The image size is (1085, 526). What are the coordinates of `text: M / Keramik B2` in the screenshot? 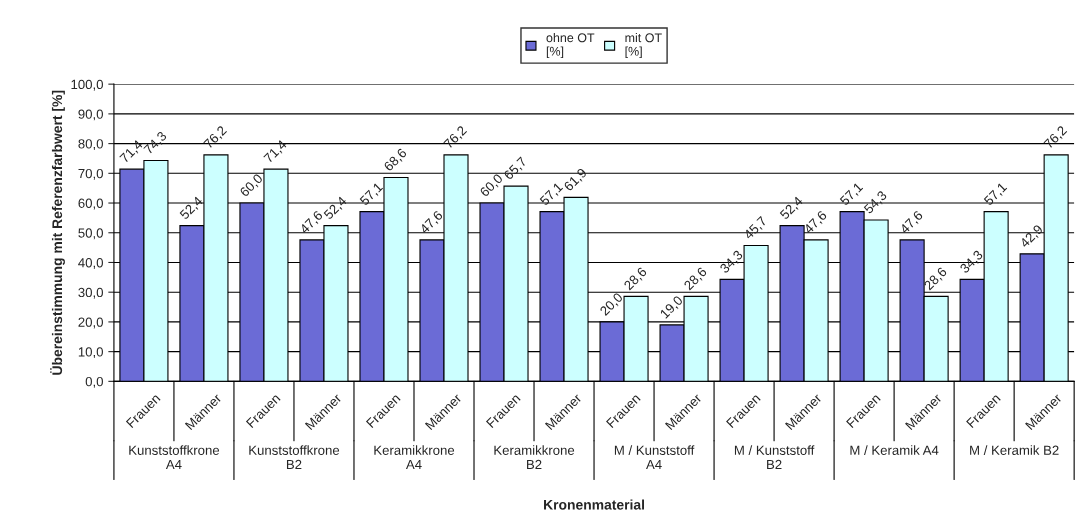 It's located at (1014, 450).